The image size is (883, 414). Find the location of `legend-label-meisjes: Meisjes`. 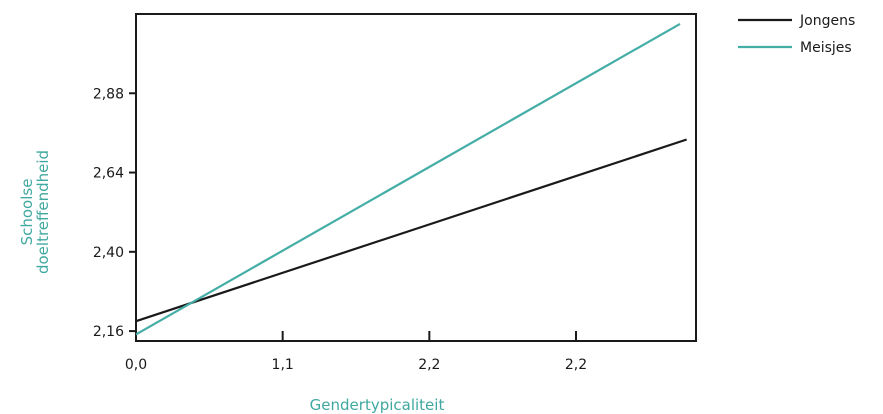

legend-label-meisjes: Meisjes is located at coordinates (826, 48).